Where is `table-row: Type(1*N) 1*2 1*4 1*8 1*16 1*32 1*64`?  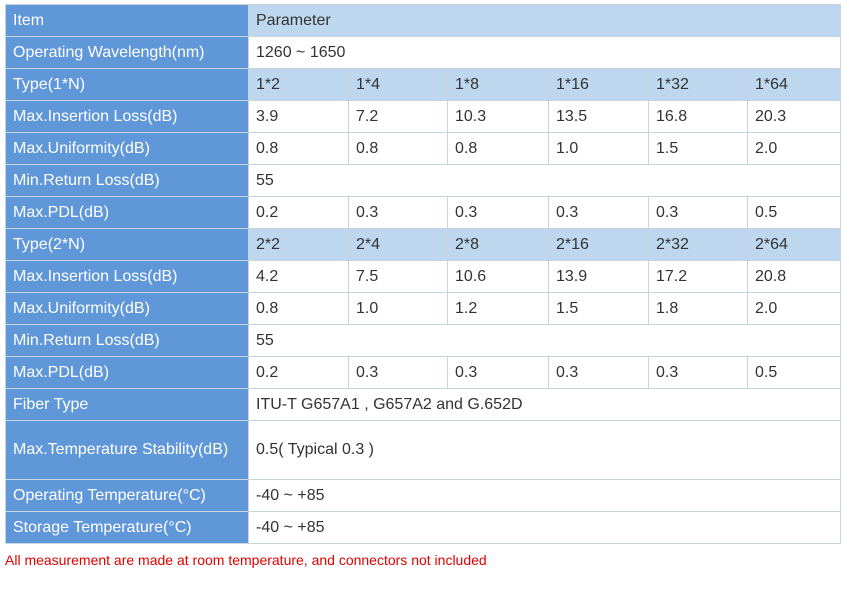
table-row: Type(1*N) 1*2 1*4 1*8 1*16 1*32 1*64 is located at coordinates (423, 84).